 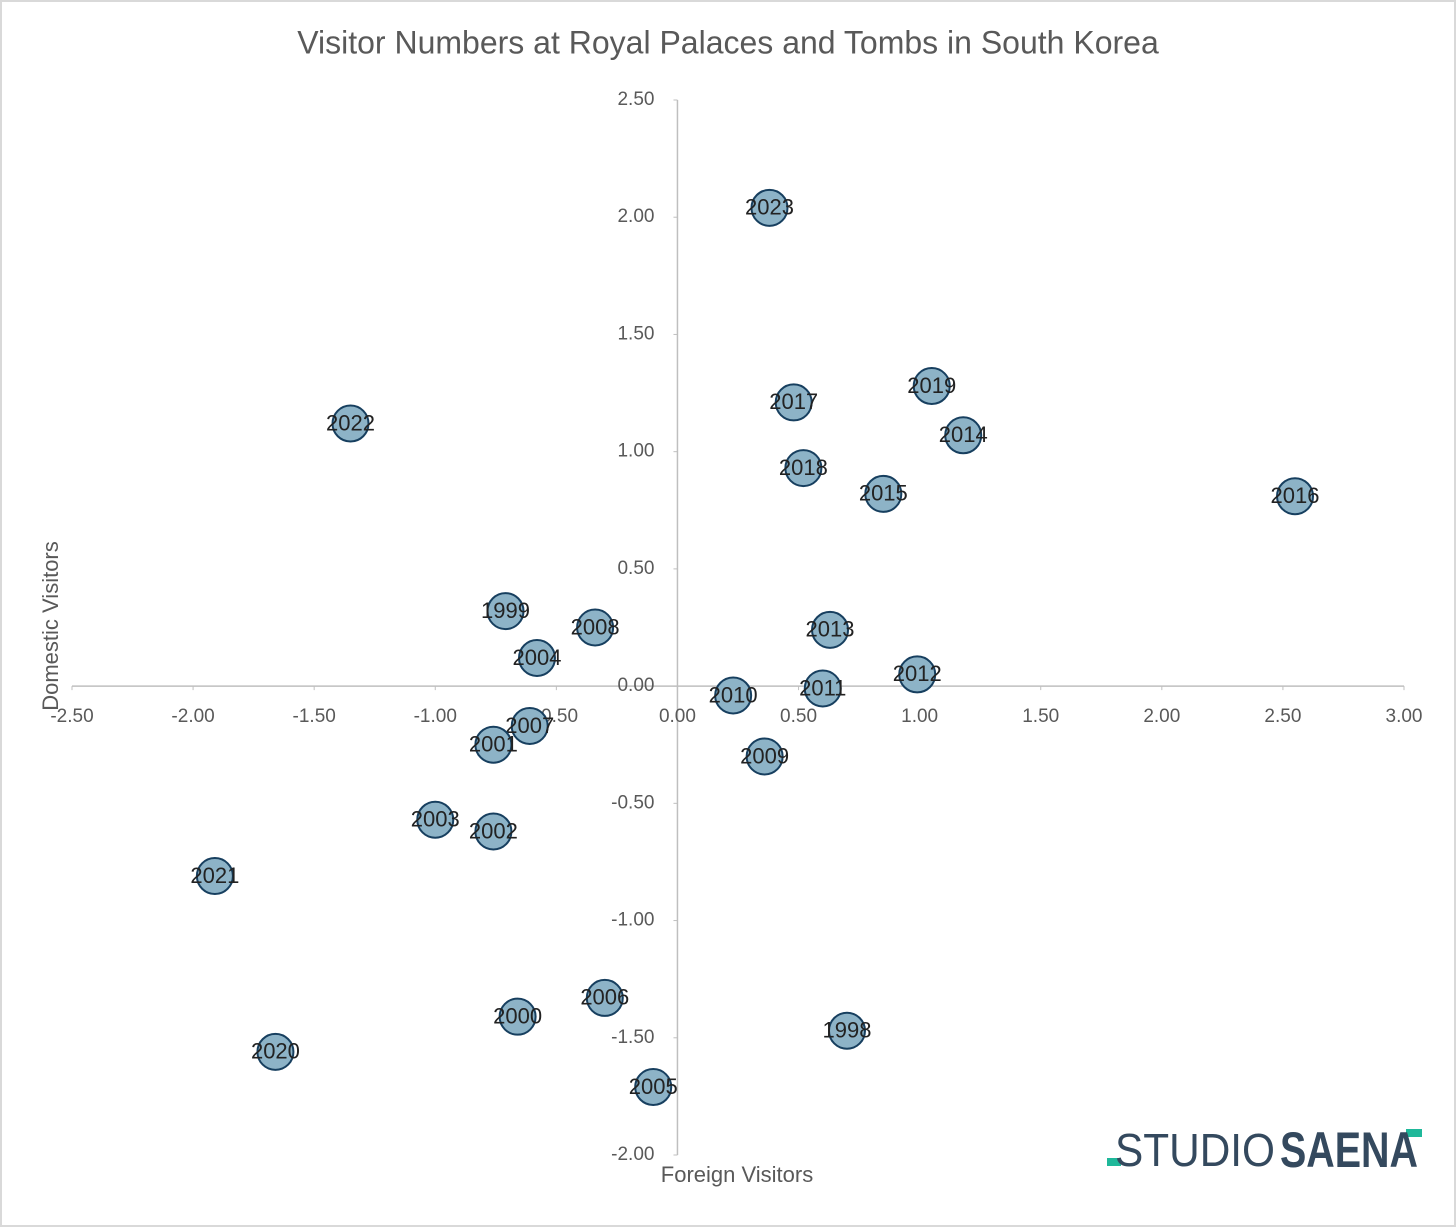 I want to click on y-tick-label: -1.00, so click(x=632, y=920).